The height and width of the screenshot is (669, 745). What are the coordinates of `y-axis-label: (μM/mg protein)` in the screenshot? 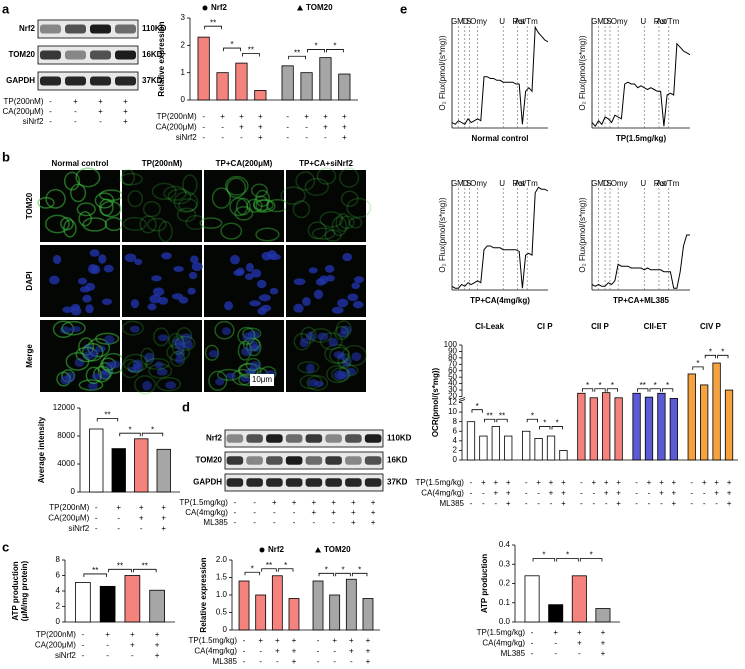 It's located at (24, 590).